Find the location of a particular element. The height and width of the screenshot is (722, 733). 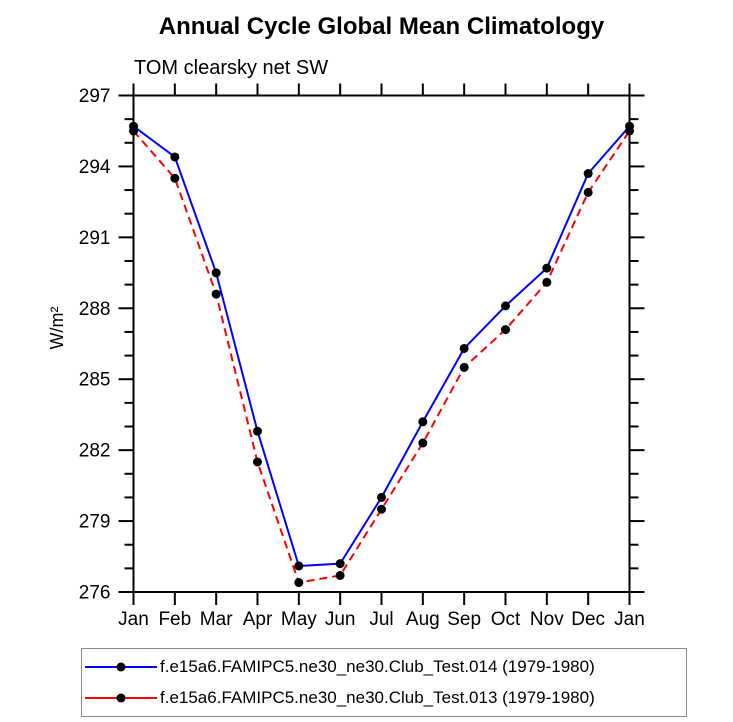

x-tick-label: Mar is located at coordinates (216, 619).